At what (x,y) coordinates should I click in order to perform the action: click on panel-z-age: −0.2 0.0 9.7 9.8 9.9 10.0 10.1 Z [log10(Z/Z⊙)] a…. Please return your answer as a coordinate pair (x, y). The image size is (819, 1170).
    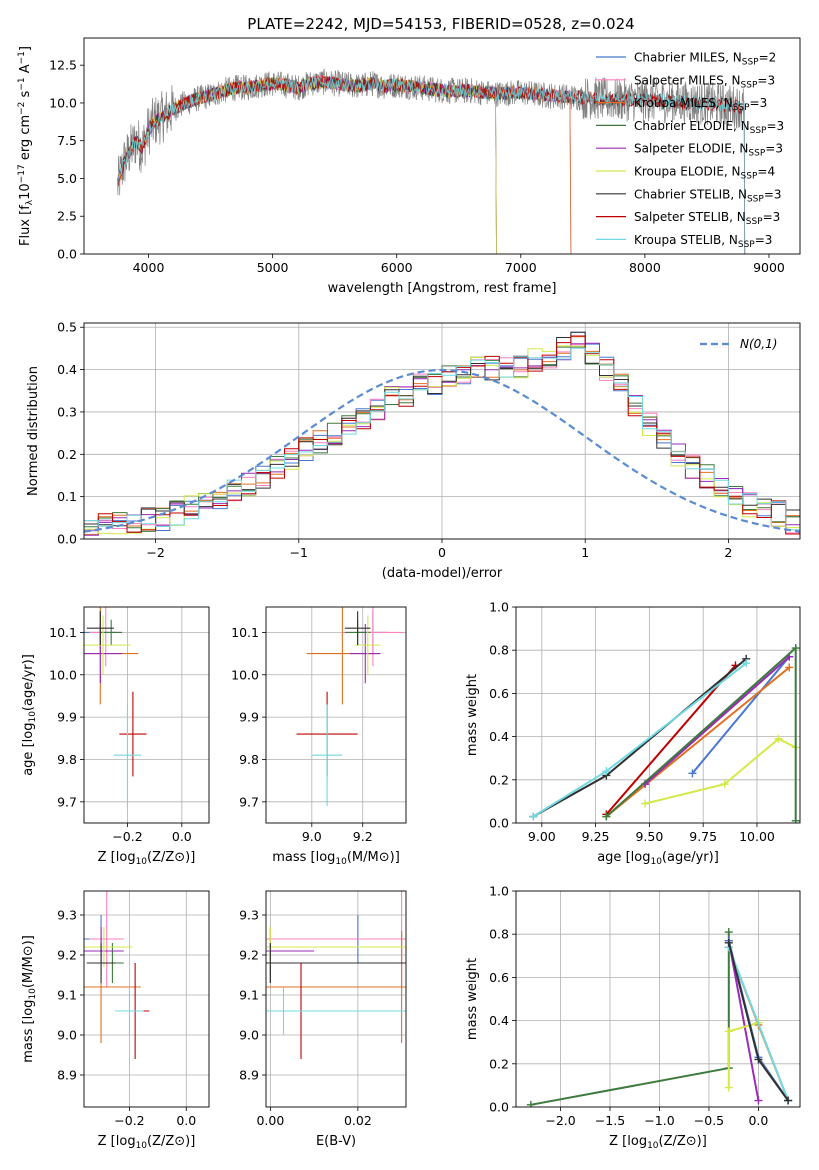
    Looking at the image, I should click on (115, 736).